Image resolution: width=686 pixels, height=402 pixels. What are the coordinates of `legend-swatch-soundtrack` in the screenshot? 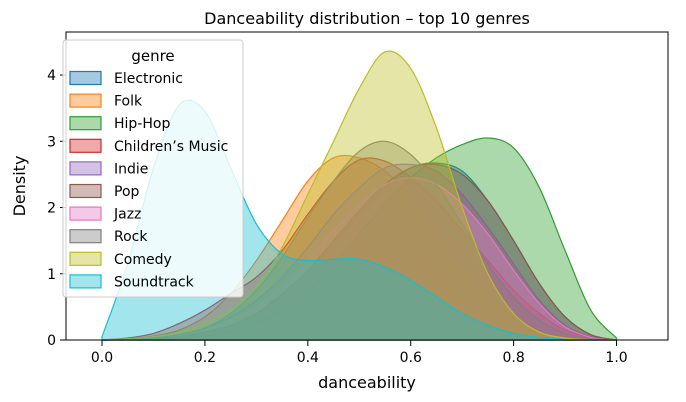 It's located at (85, 281).